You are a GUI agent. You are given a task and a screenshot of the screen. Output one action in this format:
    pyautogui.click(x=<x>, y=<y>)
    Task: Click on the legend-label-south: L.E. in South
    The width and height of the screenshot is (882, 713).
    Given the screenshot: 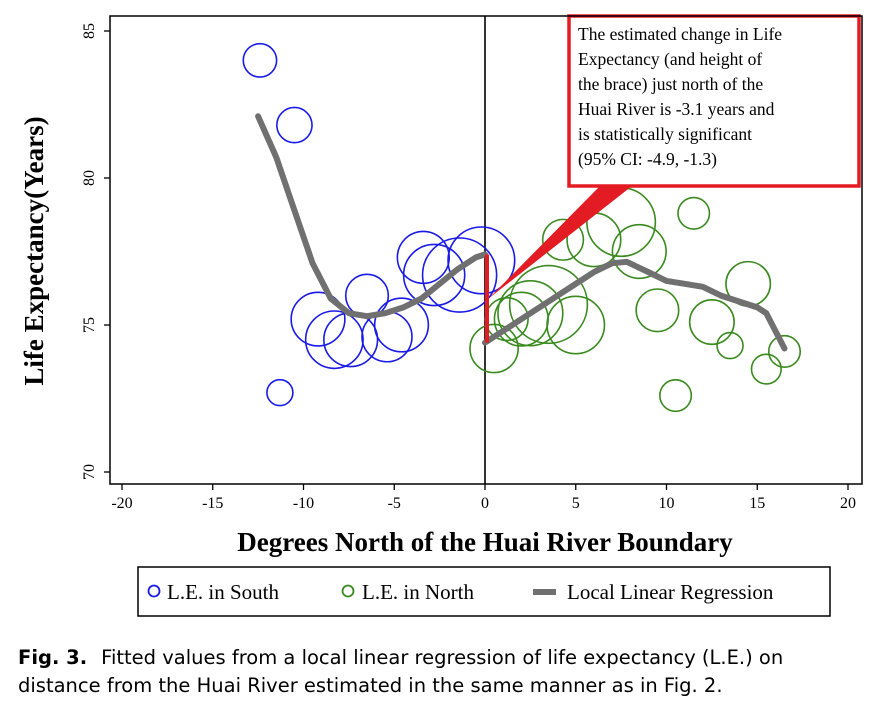 What is the action you would take?
    pyautogui.click(x=223, y=592)
    